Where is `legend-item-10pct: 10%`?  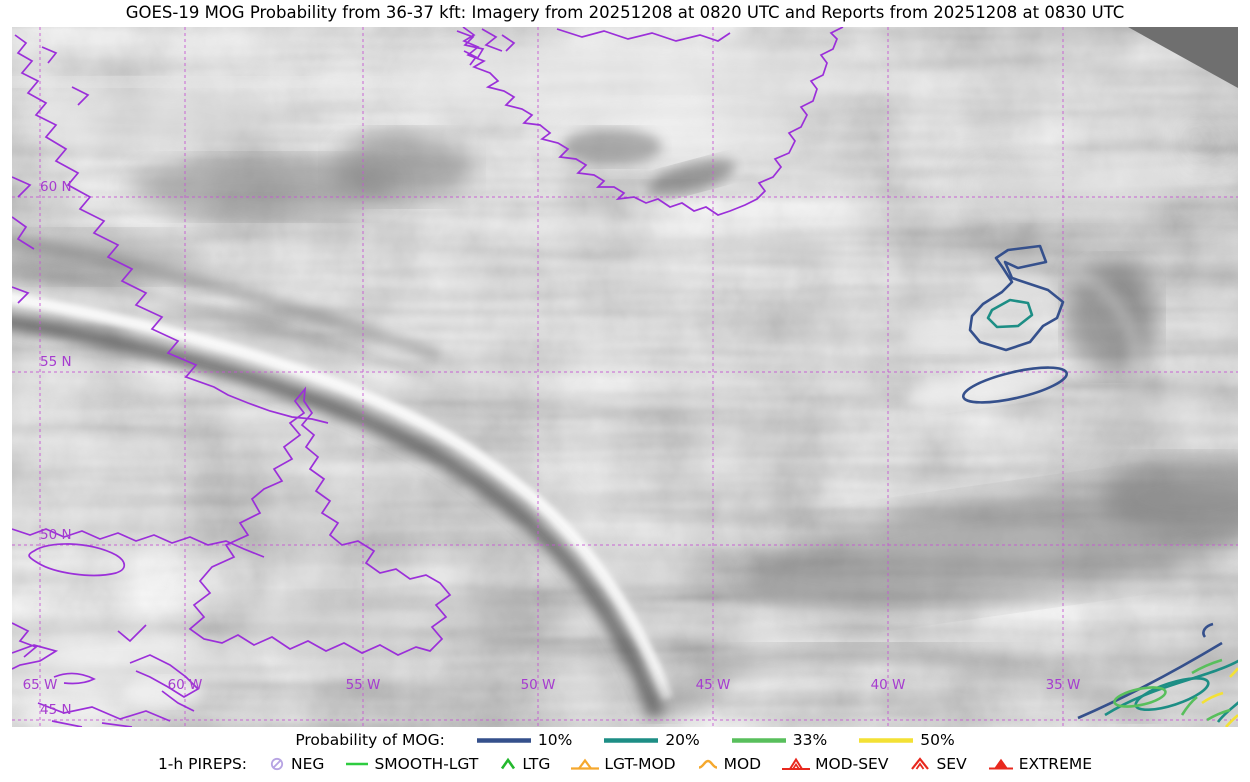
legend-item-10pct: 10% is located at coordinates (523, 740).